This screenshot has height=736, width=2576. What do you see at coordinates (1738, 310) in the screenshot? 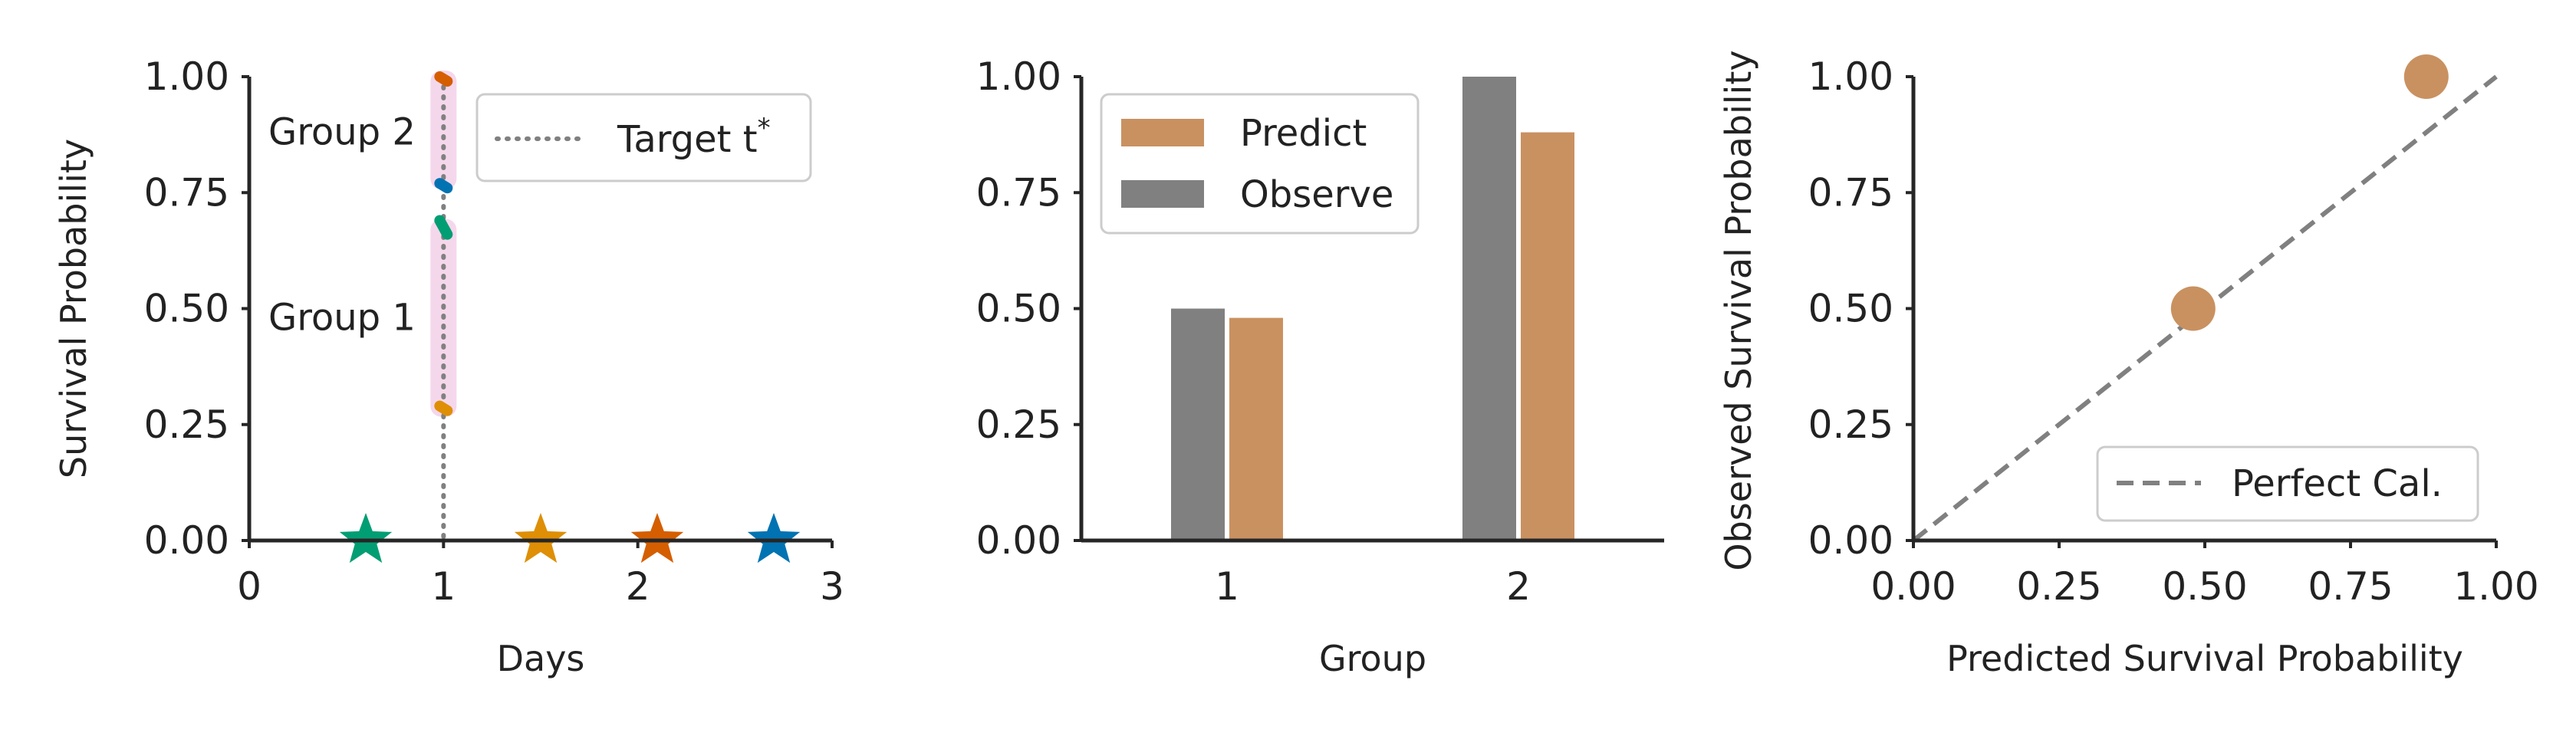
I see `panel3-y-axis-label: Observed Survival Probability` at bounding box center [1738, 310].